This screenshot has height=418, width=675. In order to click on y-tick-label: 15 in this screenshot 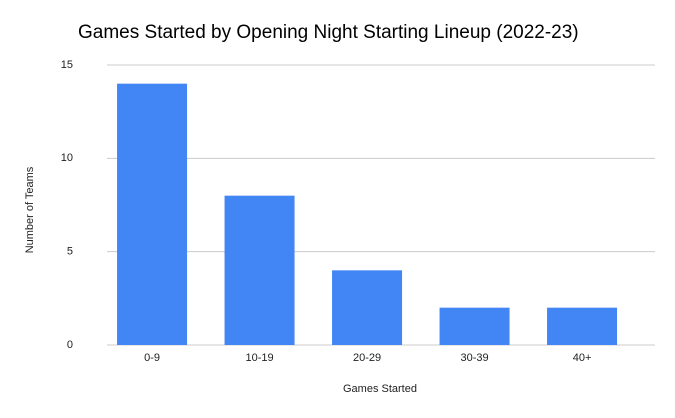, I will do `click(67, 65)`.